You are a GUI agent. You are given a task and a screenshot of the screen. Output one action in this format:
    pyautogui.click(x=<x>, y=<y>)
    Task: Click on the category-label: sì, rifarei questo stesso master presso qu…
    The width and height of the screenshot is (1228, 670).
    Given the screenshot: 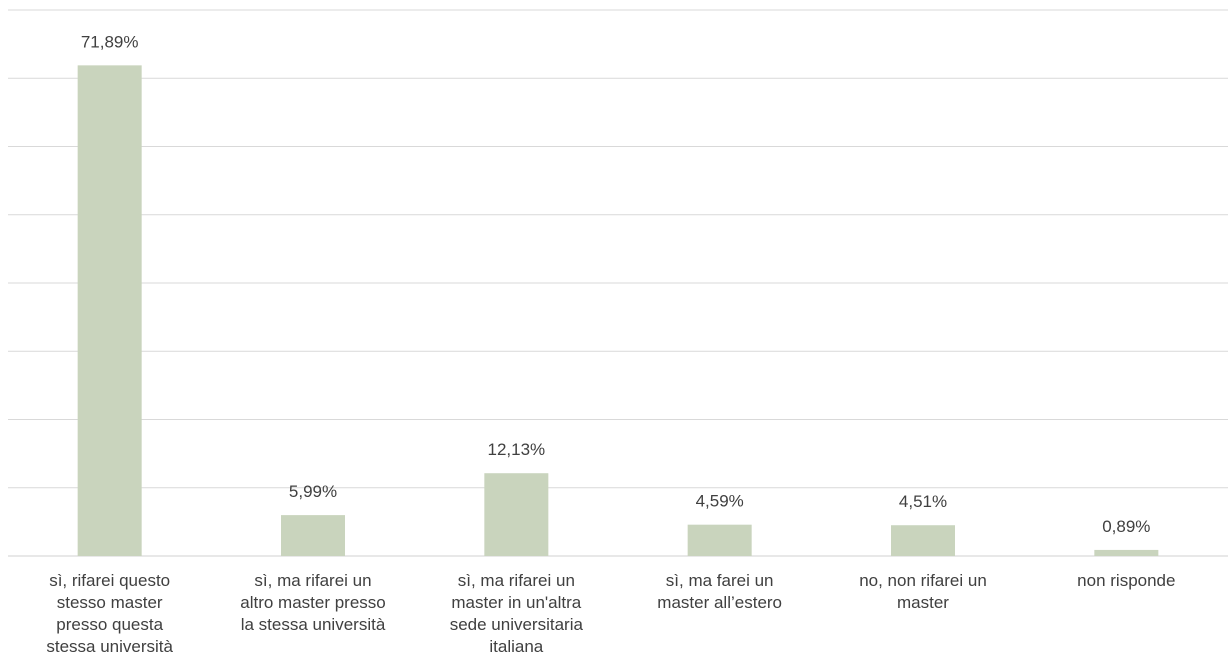 What is the action you would take?
    pyautogui.click(x=109, y=613)
    